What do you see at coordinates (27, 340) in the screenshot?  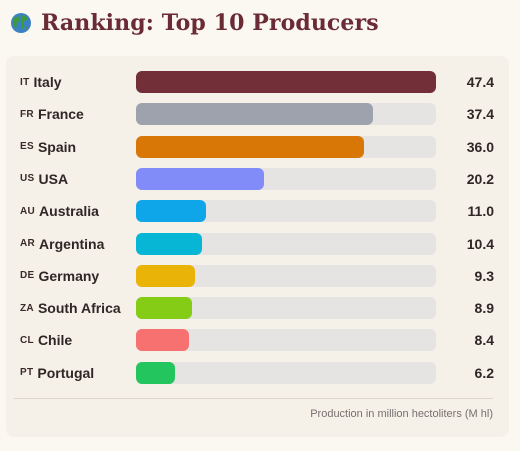 I see `country-code: CL` at bounding box center [27, 340].